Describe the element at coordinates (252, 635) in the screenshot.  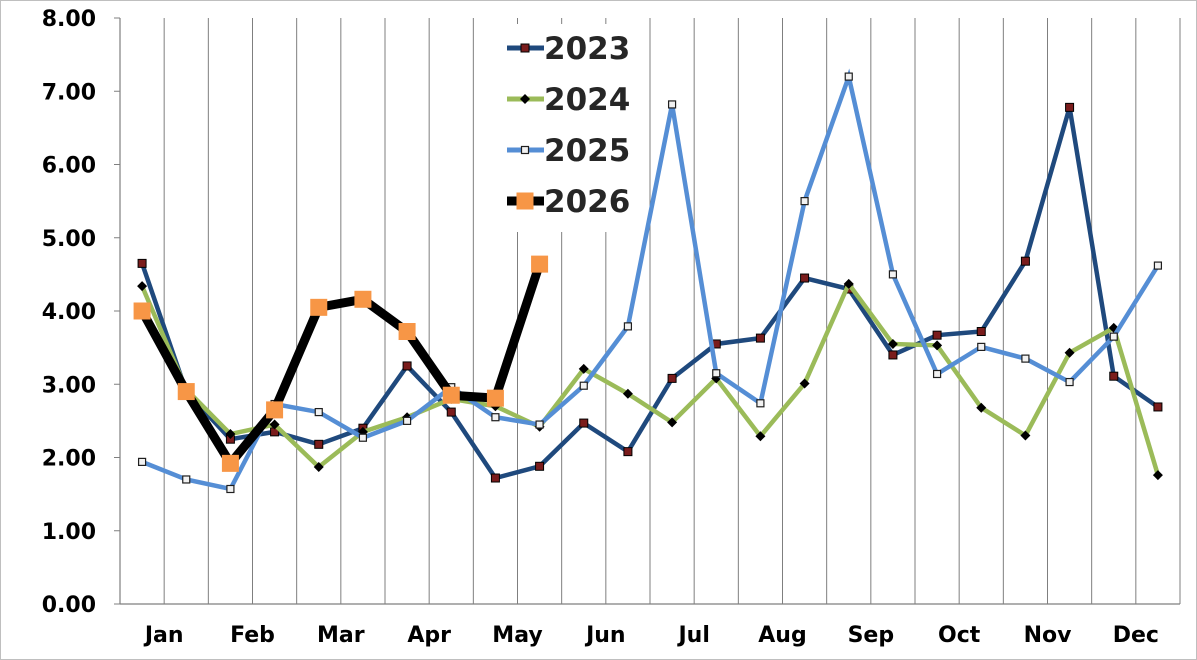
I see `x-tick-label: Feb` at that location.